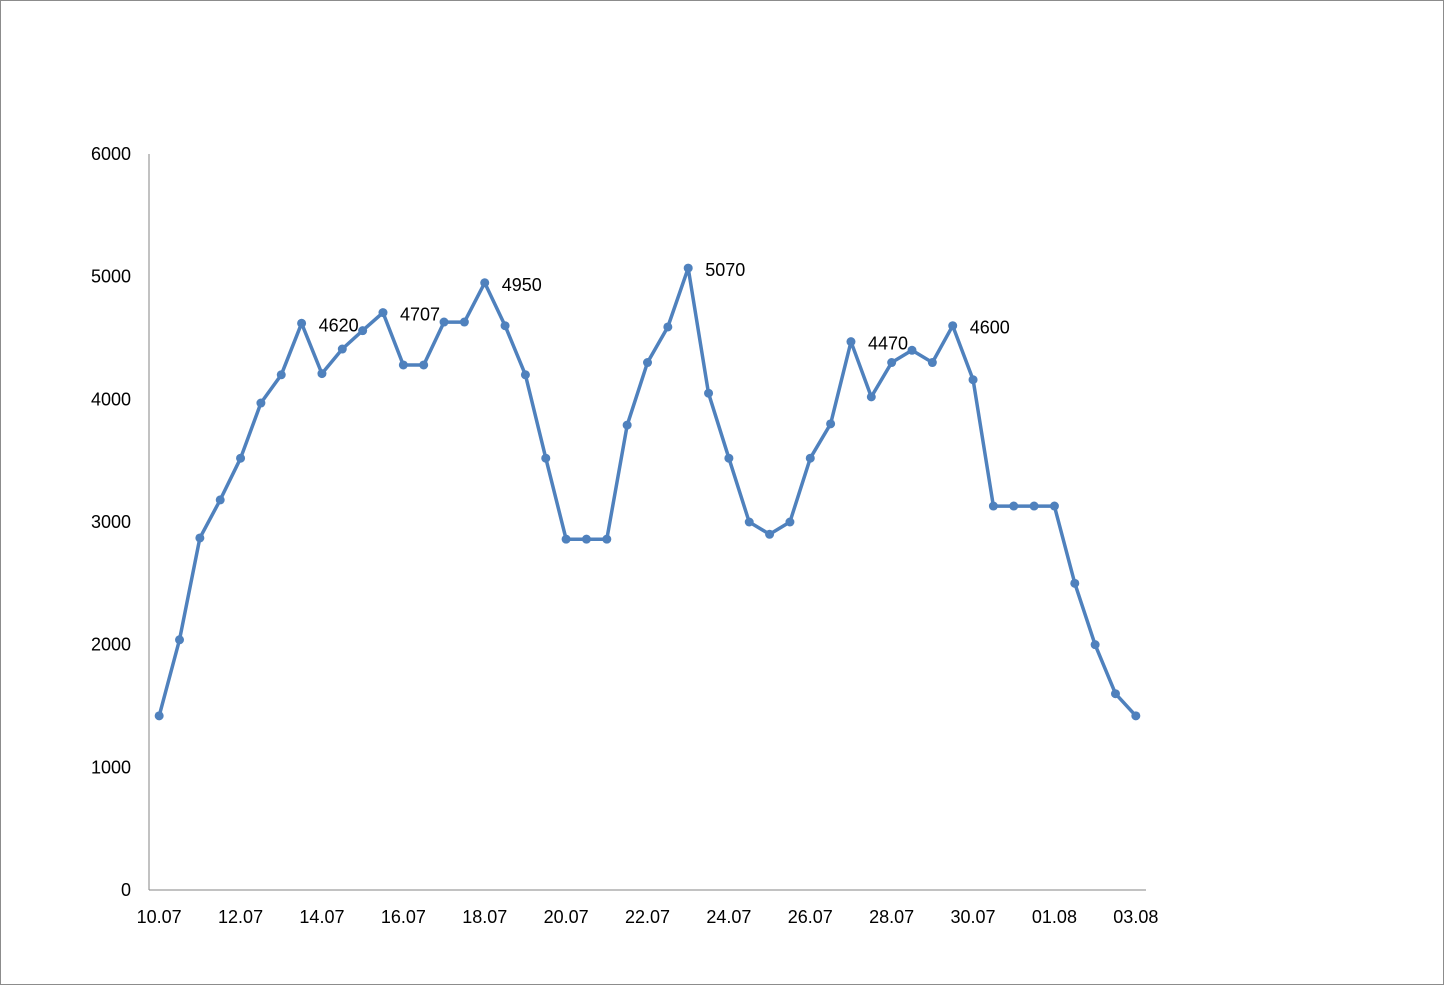  What do you see at coordinates (484, 917) in the screenshot?
I see `x-tick-label: 18.07` at bounding box center [484, 917].